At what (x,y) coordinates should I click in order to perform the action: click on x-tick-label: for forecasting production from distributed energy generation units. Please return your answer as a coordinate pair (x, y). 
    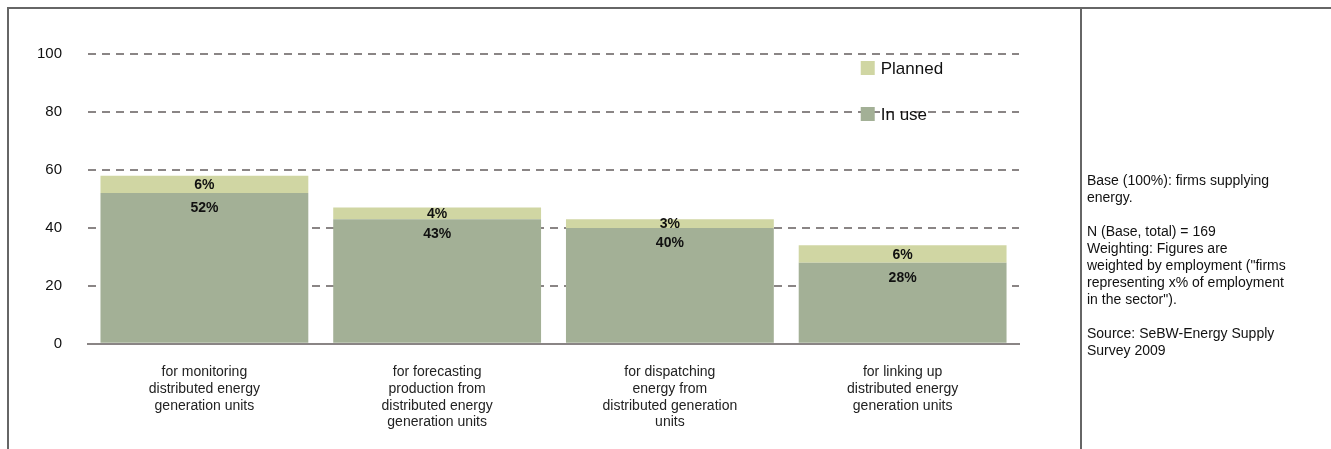
    Looking at the image, I should click on (437, 396).